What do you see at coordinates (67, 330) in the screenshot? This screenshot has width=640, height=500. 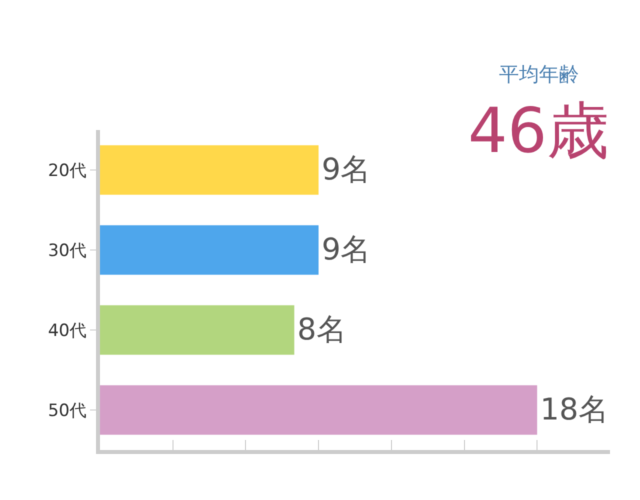 I see `y-tick-label: 40代` at bounding box center [67, 330].